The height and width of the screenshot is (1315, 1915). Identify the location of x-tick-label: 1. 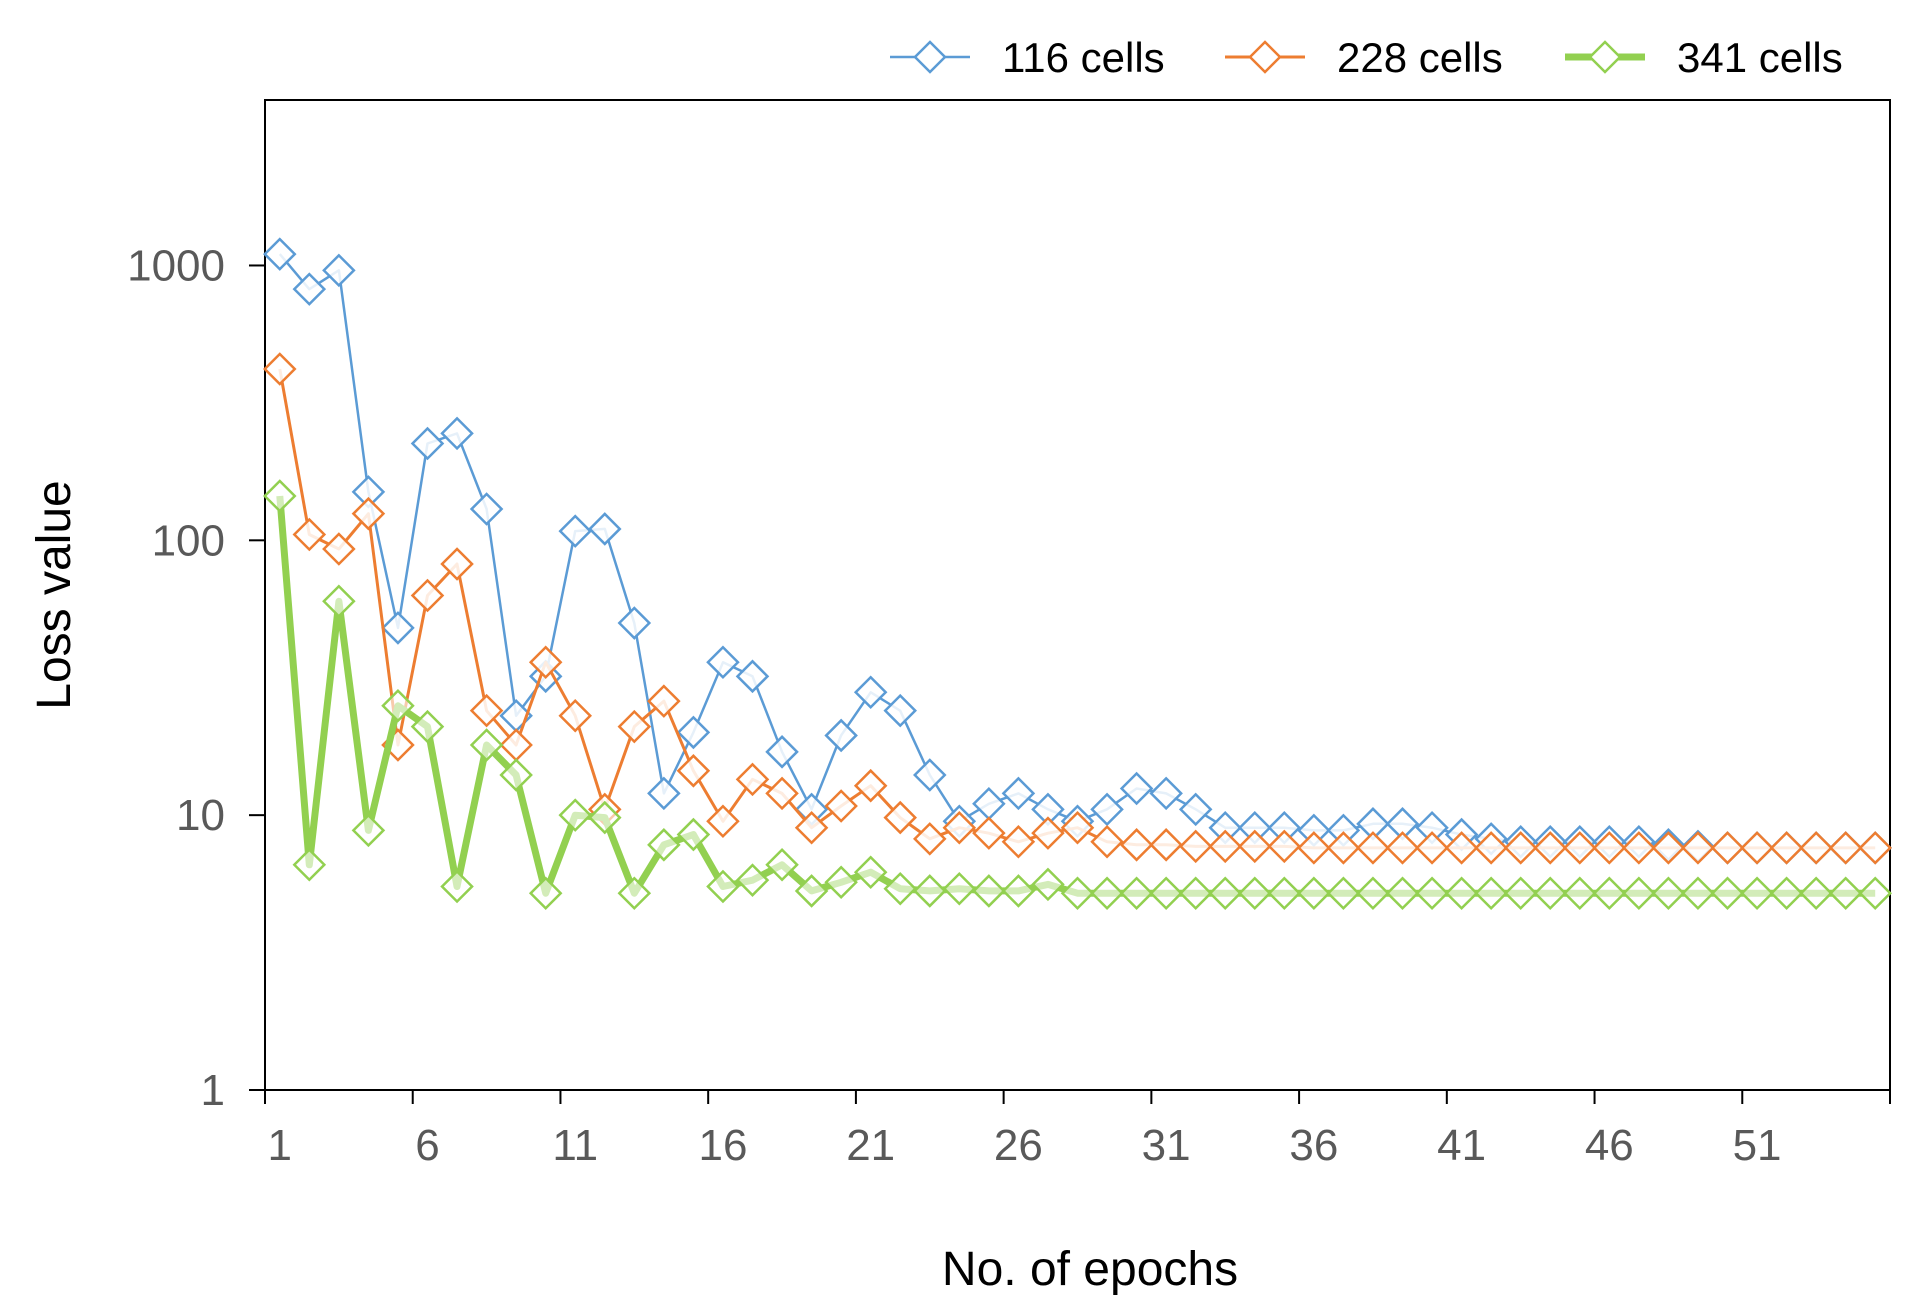
(280, 1145).